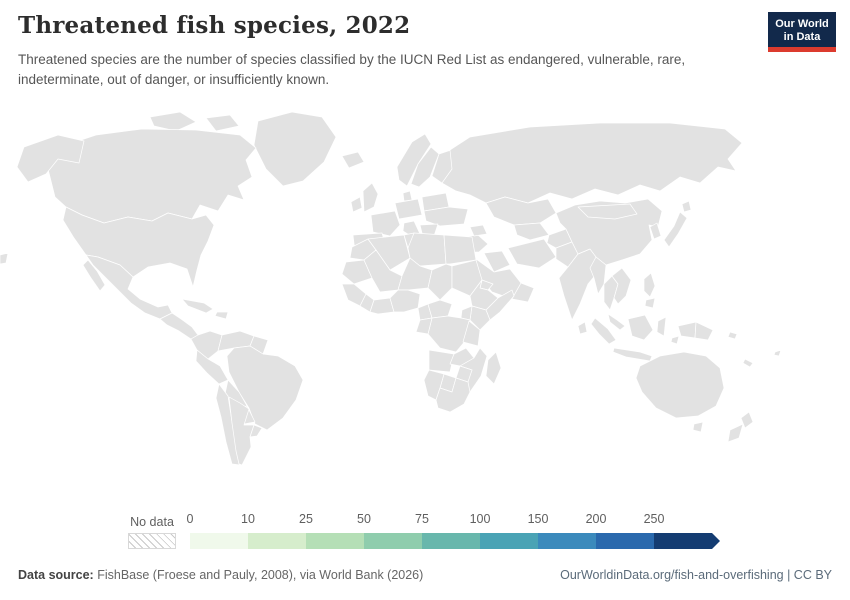  What do you see at coordinates (356, 204) in the screenshot?
I see `country-ireland` at bounding box center [356, 204].